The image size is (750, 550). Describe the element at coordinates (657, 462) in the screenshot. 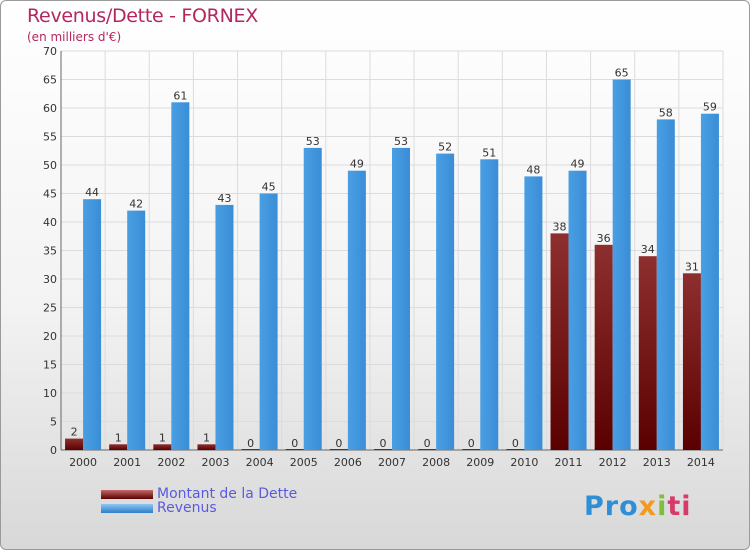

I see `x-tick-label: 2013` at that location.